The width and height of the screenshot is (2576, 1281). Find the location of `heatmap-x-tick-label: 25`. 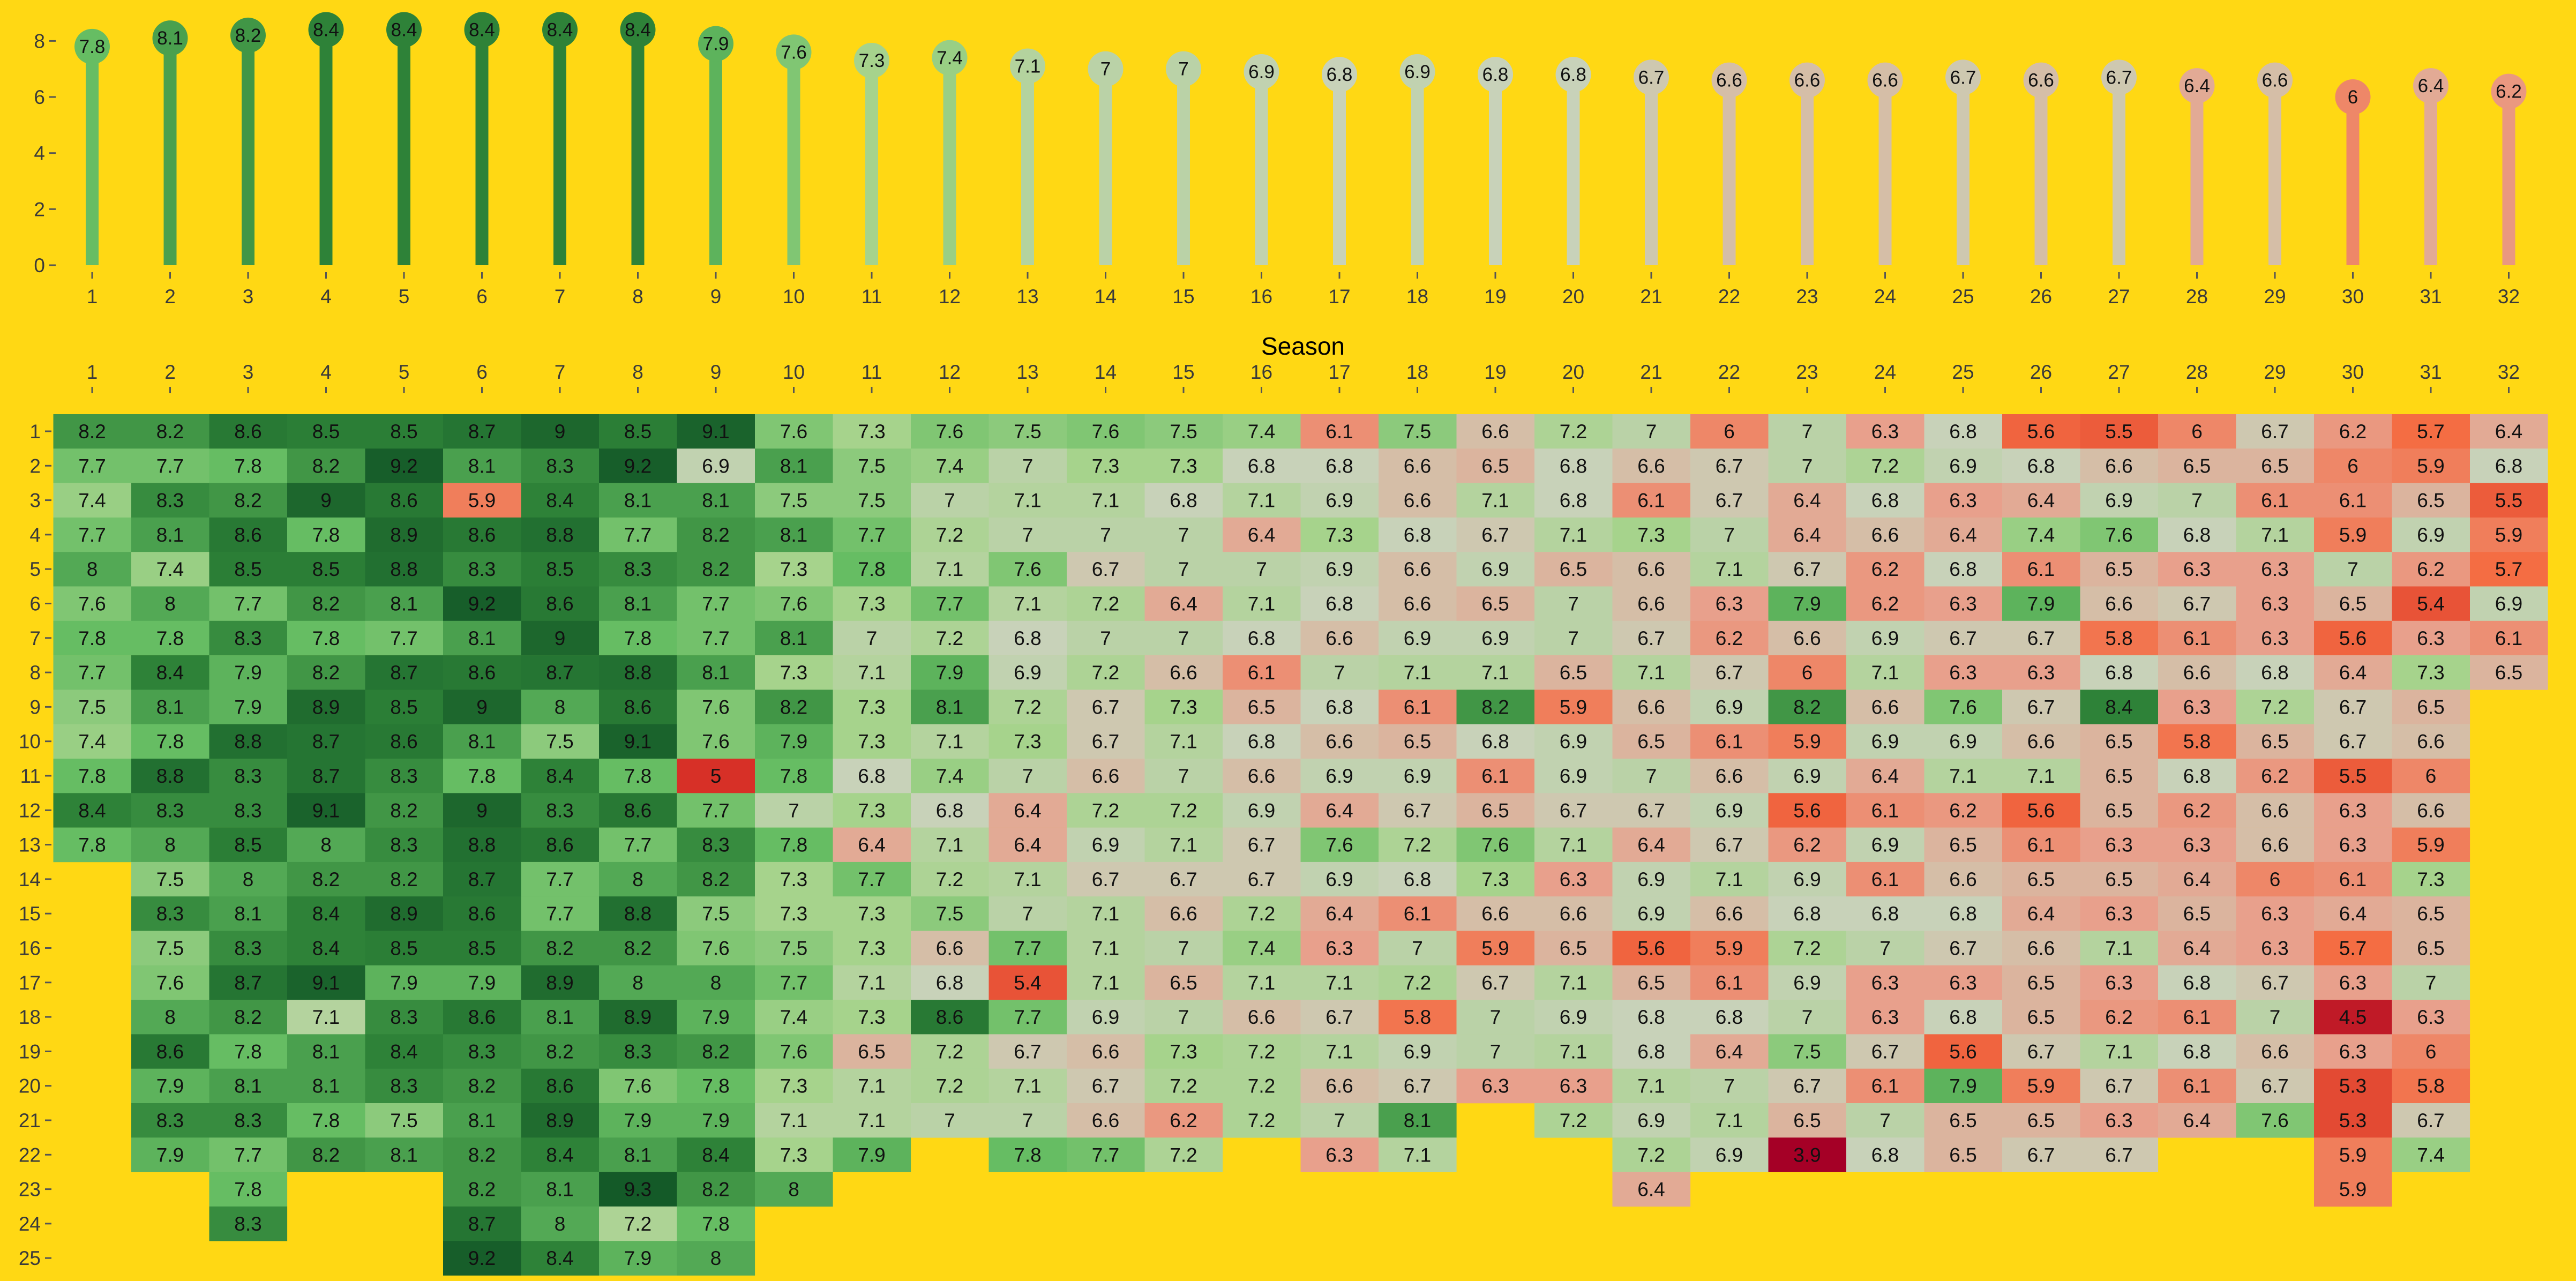

heatmap-x-tick-label: 25 is located at coordinates (1963, 372).